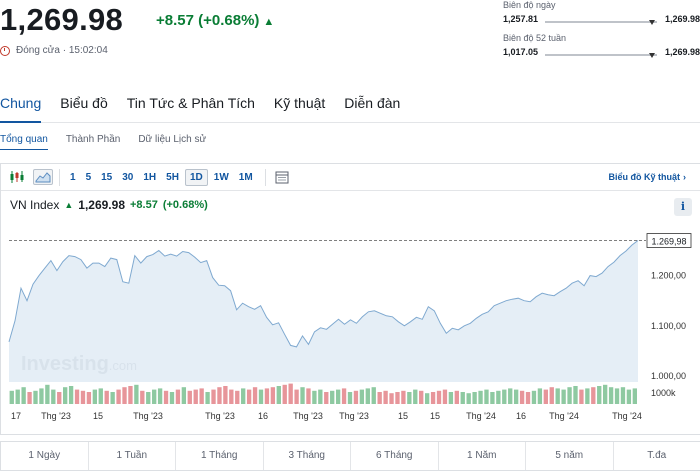 This screenshot has width=700, height=476. I want to click on tab-chung: Chung, so click(21, 109).